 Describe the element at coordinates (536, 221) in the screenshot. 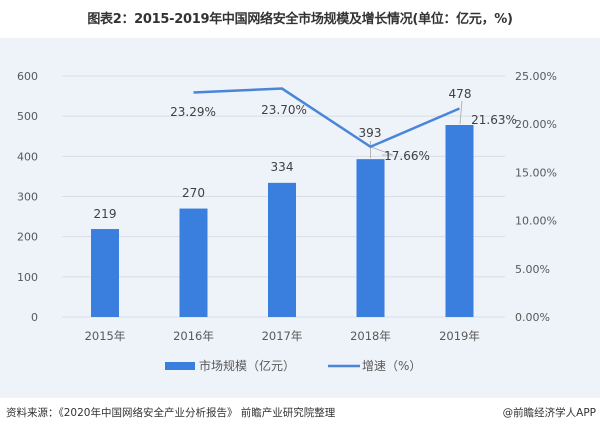

I see `right-tick-label: 10.00%` at that location.